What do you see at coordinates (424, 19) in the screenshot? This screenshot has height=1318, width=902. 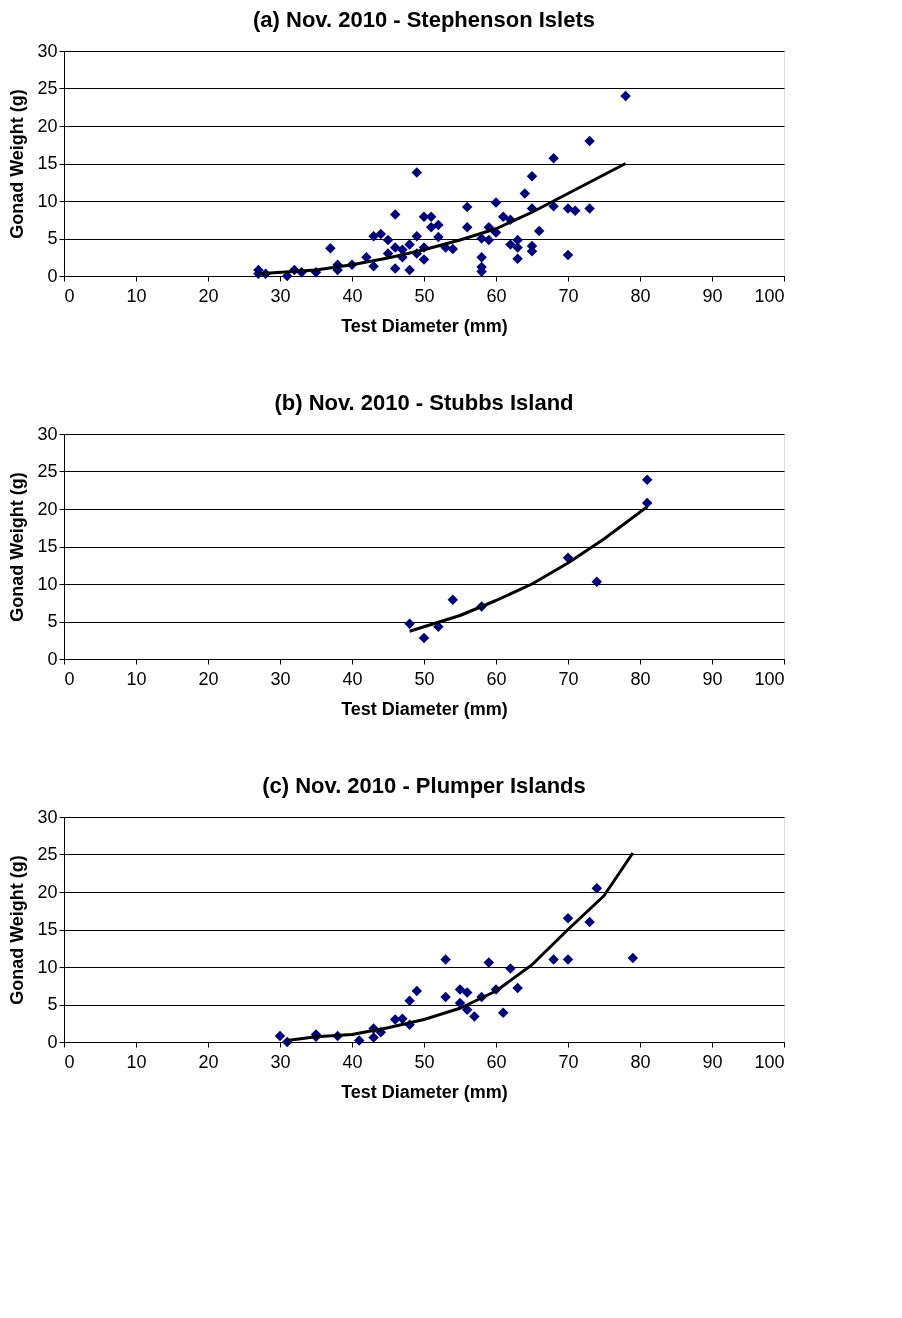 I see `chart-title: (a) Nov. 2010 - Stephenson Islets` at bounding box center [424, 19].